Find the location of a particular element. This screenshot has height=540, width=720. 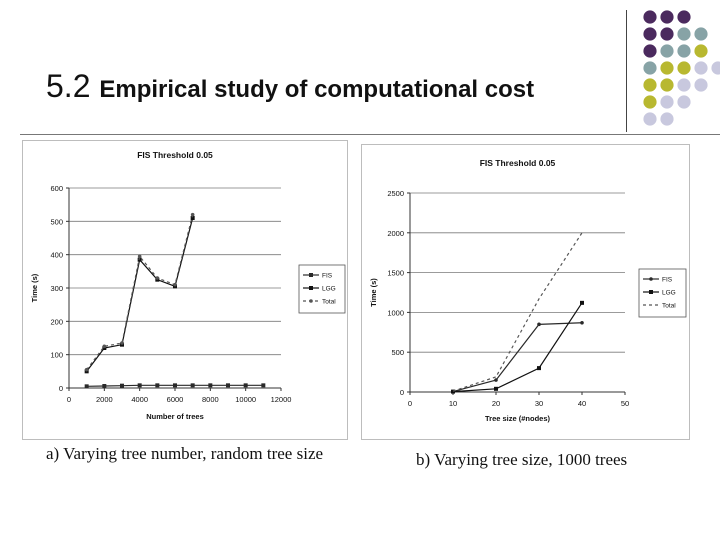

chart-b-y-tick-label: 2500 is located at coordinates (395, 193).